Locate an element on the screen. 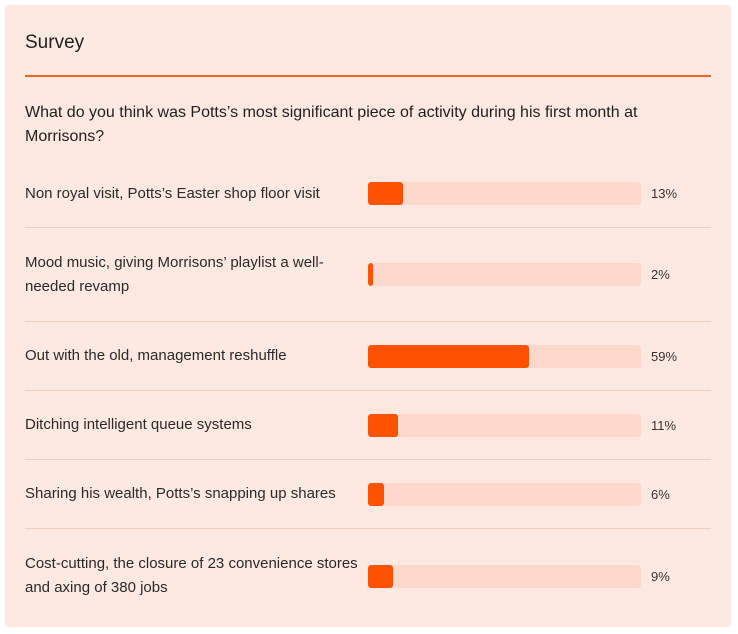 The height and width of the screenshot is (634, 738). option-label: Ditching intelligent queue systems is located at coordinates (138, 424).